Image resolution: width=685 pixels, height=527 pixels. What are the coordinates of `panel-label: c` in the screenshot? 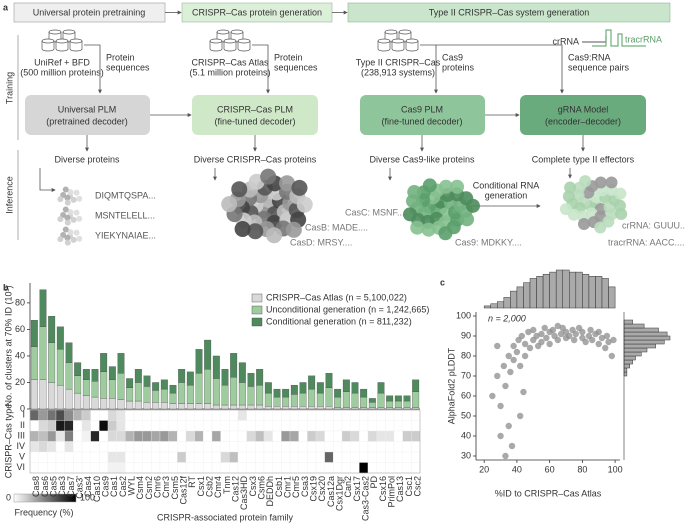 It's located at (442, 282).